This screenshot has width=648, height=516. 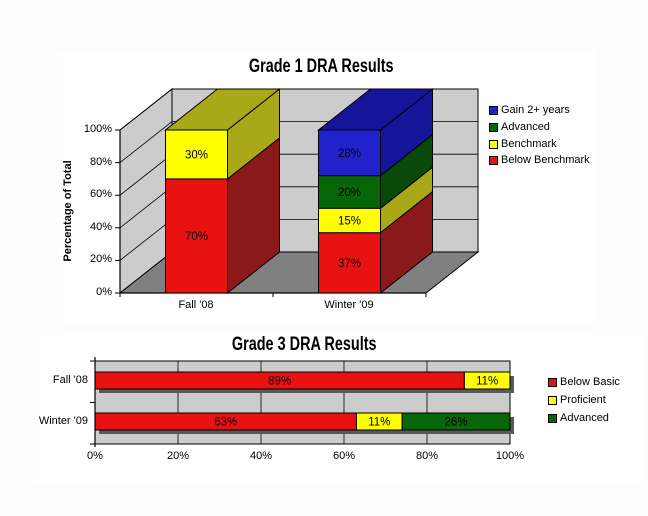 I want to click on legend-label-belowbasic: Below Basic, so click(x=590, y=382).